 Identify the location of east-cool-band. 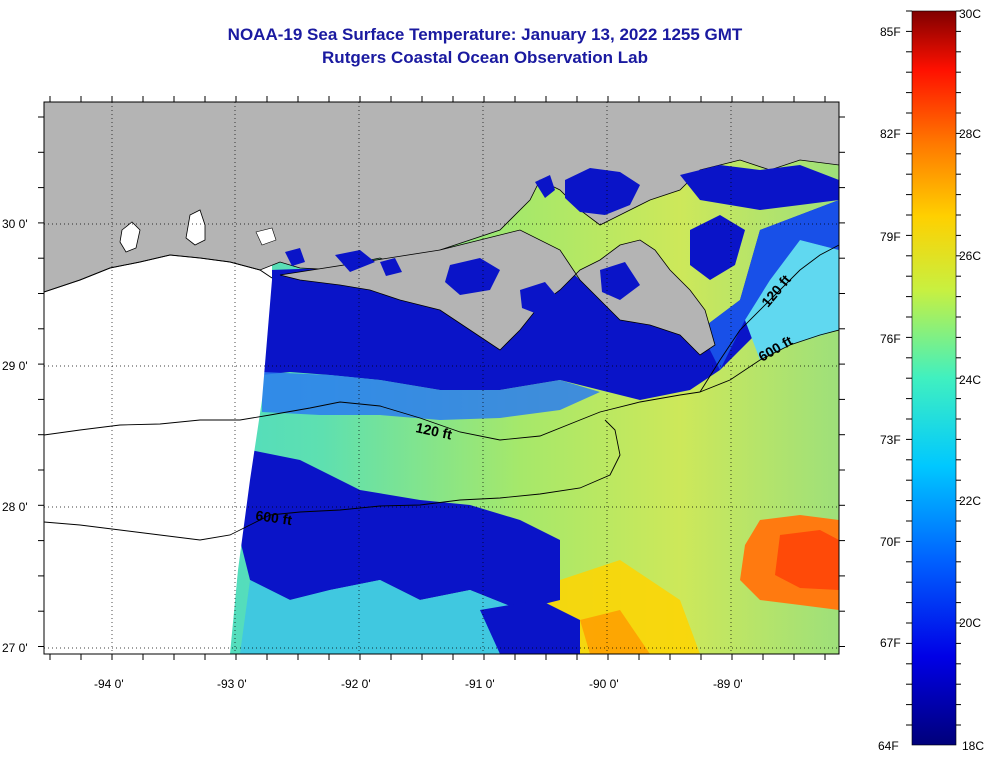
(769, 285).